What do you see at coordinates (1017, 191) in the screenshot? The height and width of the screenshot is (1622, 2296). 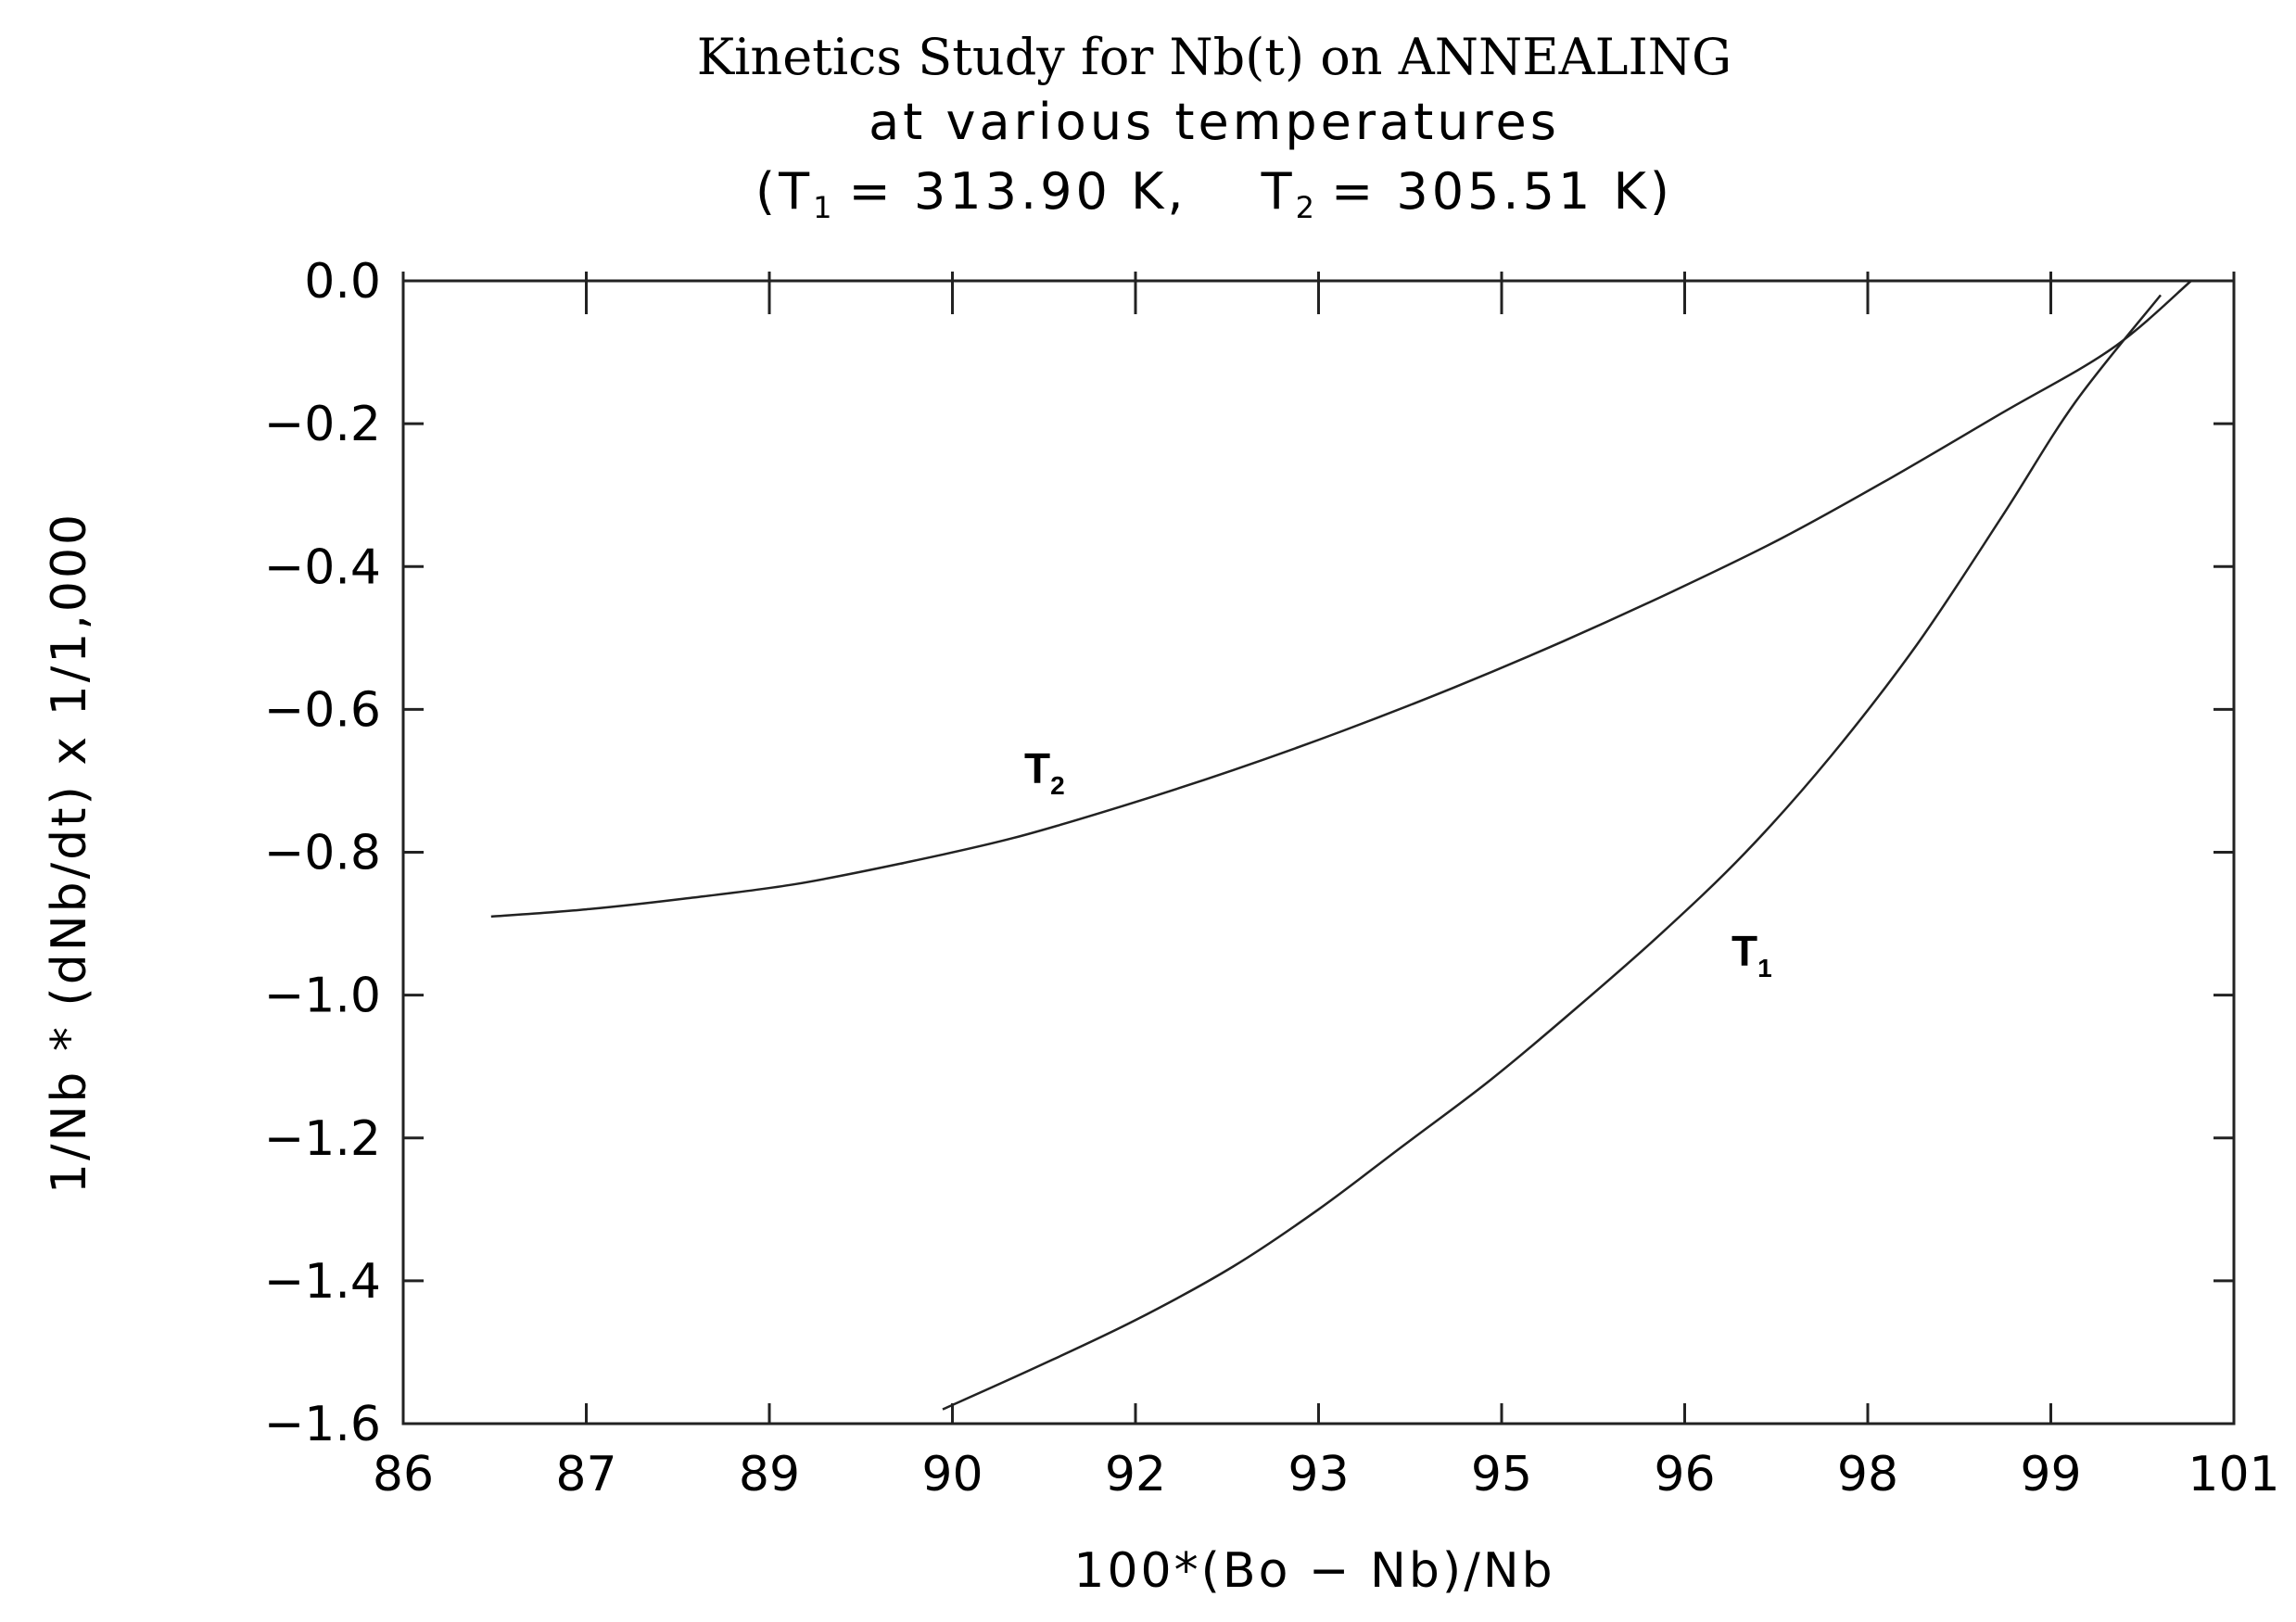 I see `t1-value: = 313.90 K,` at bounding box center [1017, 191].